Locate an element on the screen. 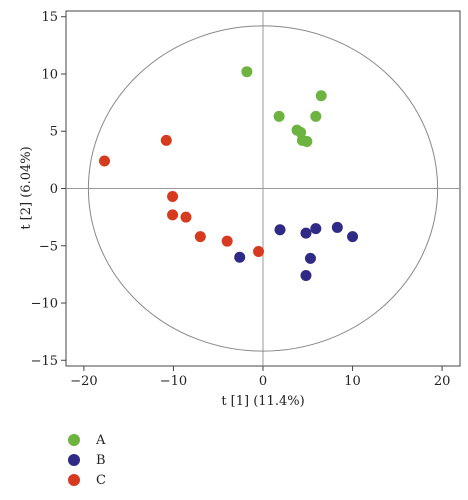  y-tick-label: 10 is located at coordinates (49, 74).